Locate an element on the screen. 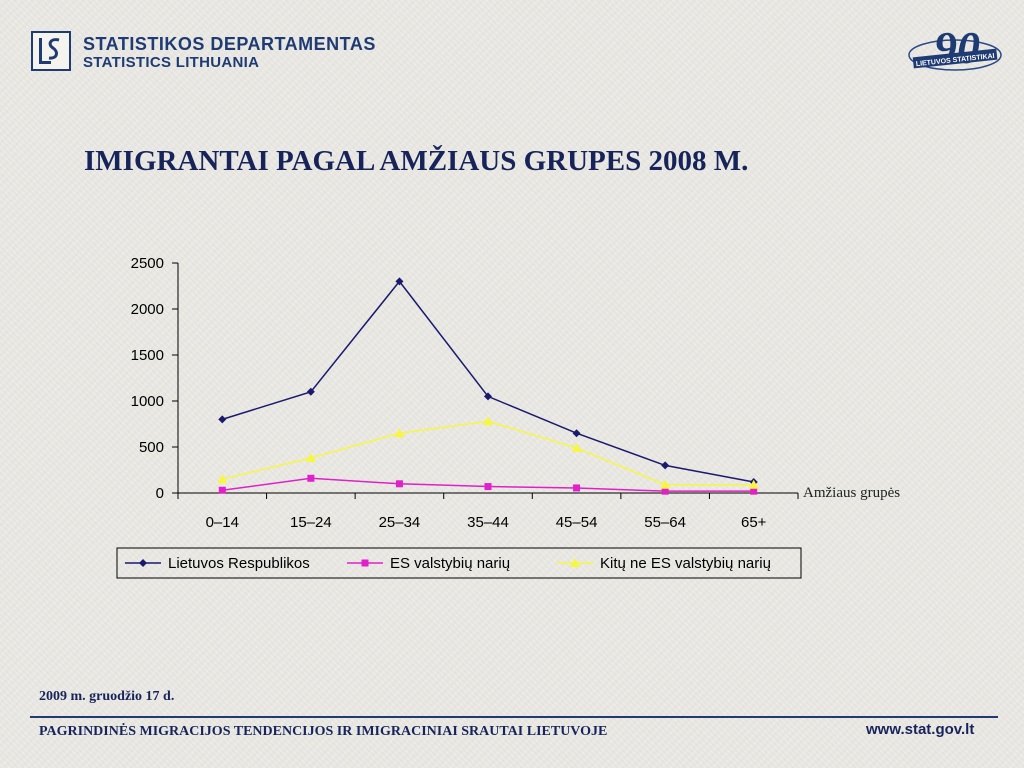 The width and height of the screenshot is (1024, 768). x-tick-label: 0–14 is located at coordinates (222, 522).